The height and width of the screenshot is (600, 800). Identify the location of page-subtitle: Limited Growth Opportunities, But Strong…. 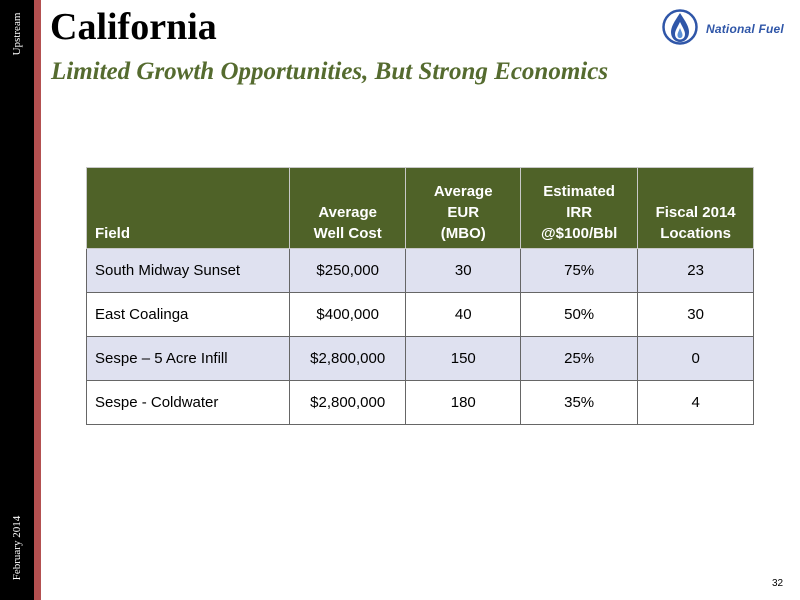
(330, 71).